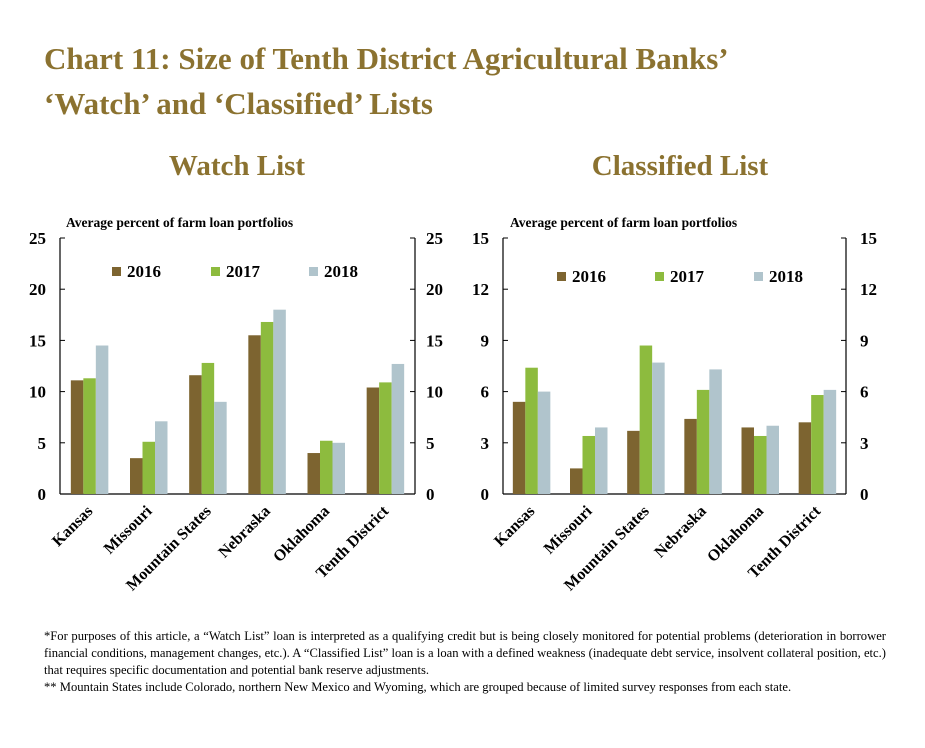 The height and width of the screenshot is (748, 925). I want to click on page-title-line-2: ‘Watch’ and ‘Classified’ Lists, so click(238, 103).